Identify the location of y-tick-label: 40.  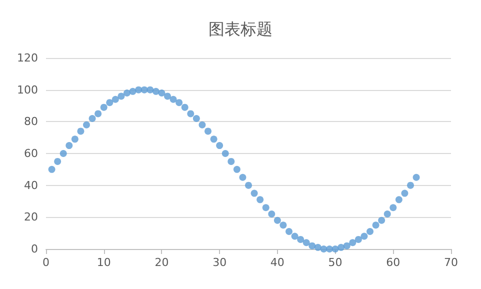
(31, 185).